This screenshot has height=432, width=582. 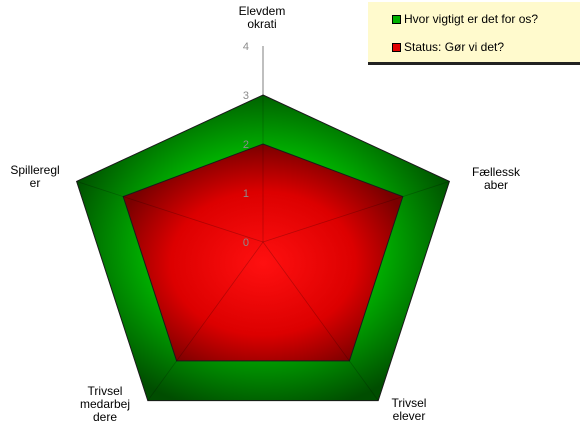 I want to click on radial-tick-label: 2, so click(x=246, y=145).